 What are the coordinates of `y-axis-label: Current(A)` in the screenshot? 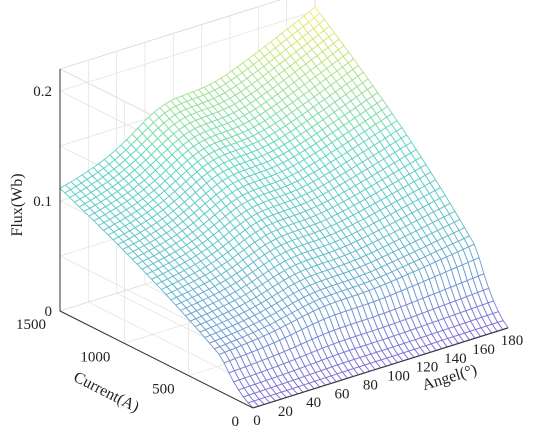 It's located at (106, 392).